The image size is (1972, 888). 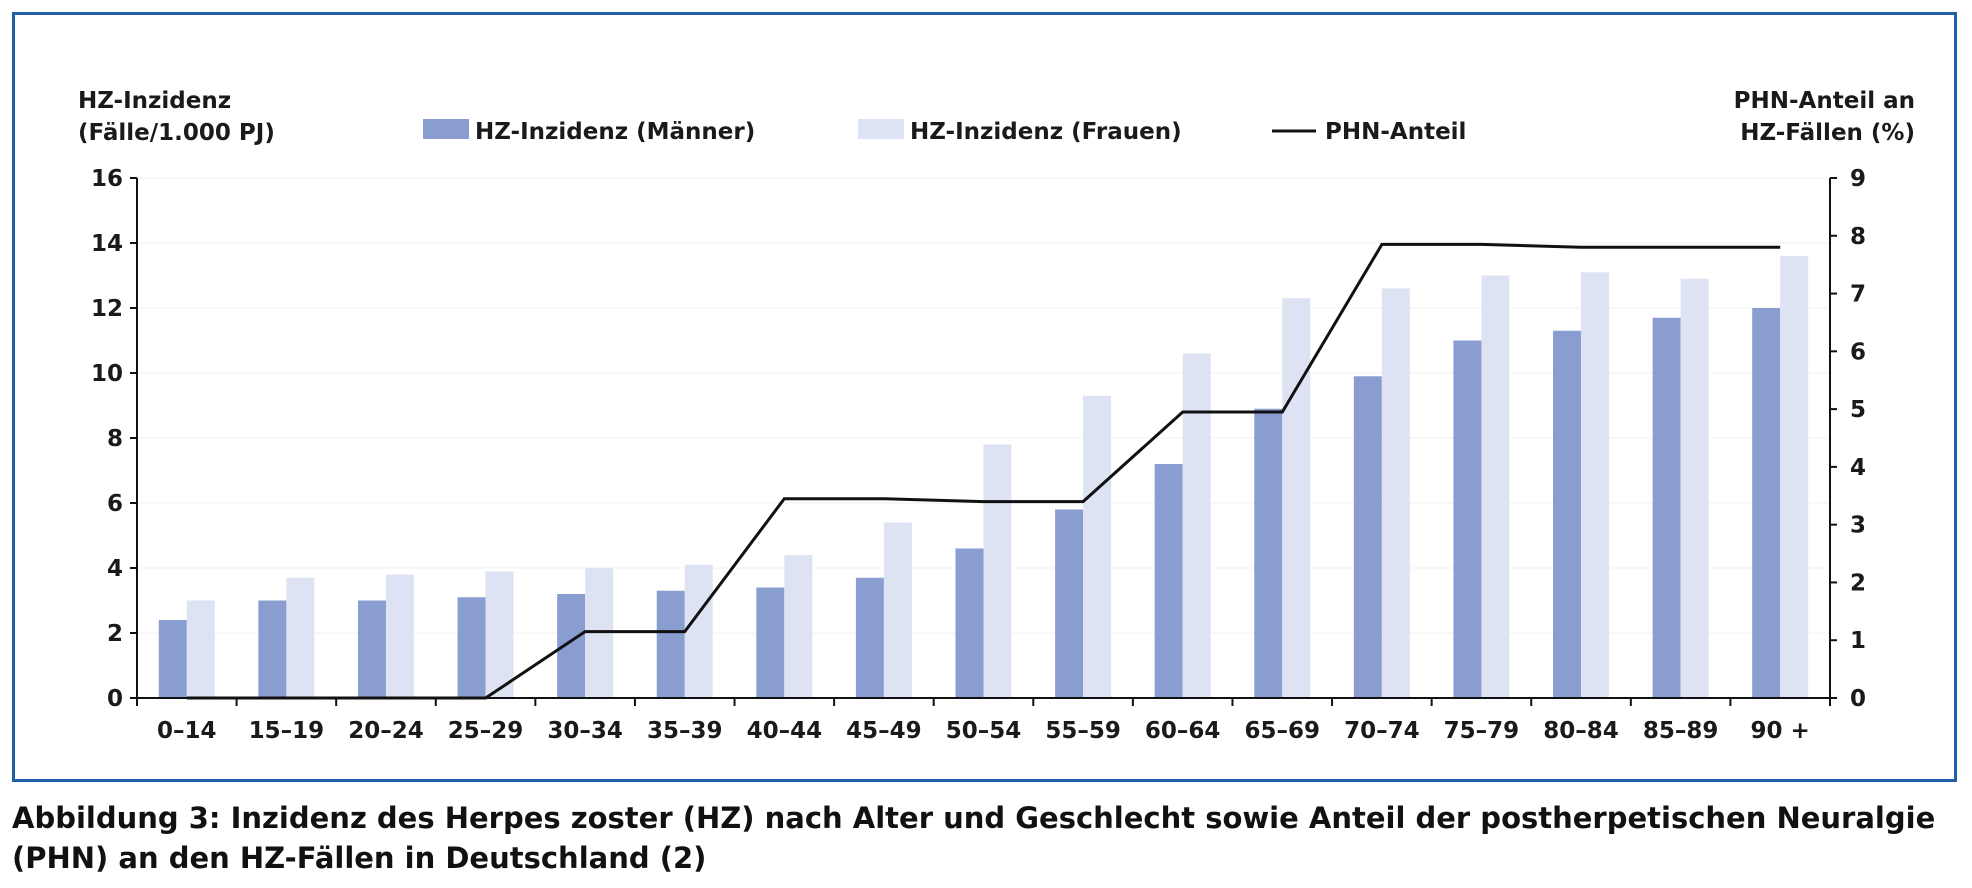 What do you see at coordinates (1046, 132) in the screenshot?
I see `legend-label-women: HZ-Inzidenz (Frauen)` at bounding box center [1046, 132].